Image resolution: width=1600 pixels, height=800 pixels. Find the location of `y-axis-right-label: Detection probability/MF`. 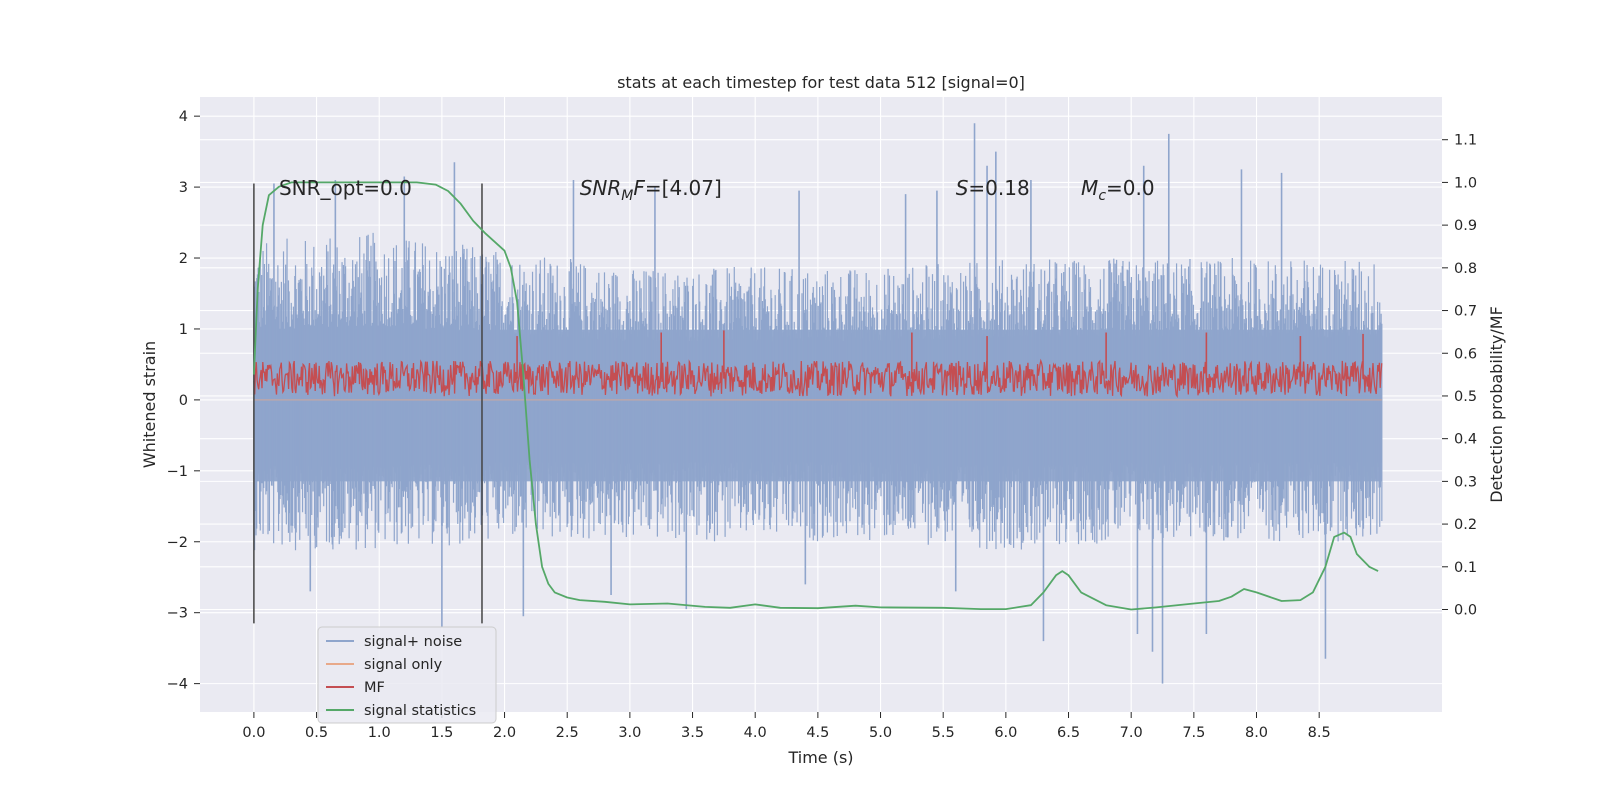

y-axis-right-label: Detection probability/MF is located at coordinates (1496, 404).